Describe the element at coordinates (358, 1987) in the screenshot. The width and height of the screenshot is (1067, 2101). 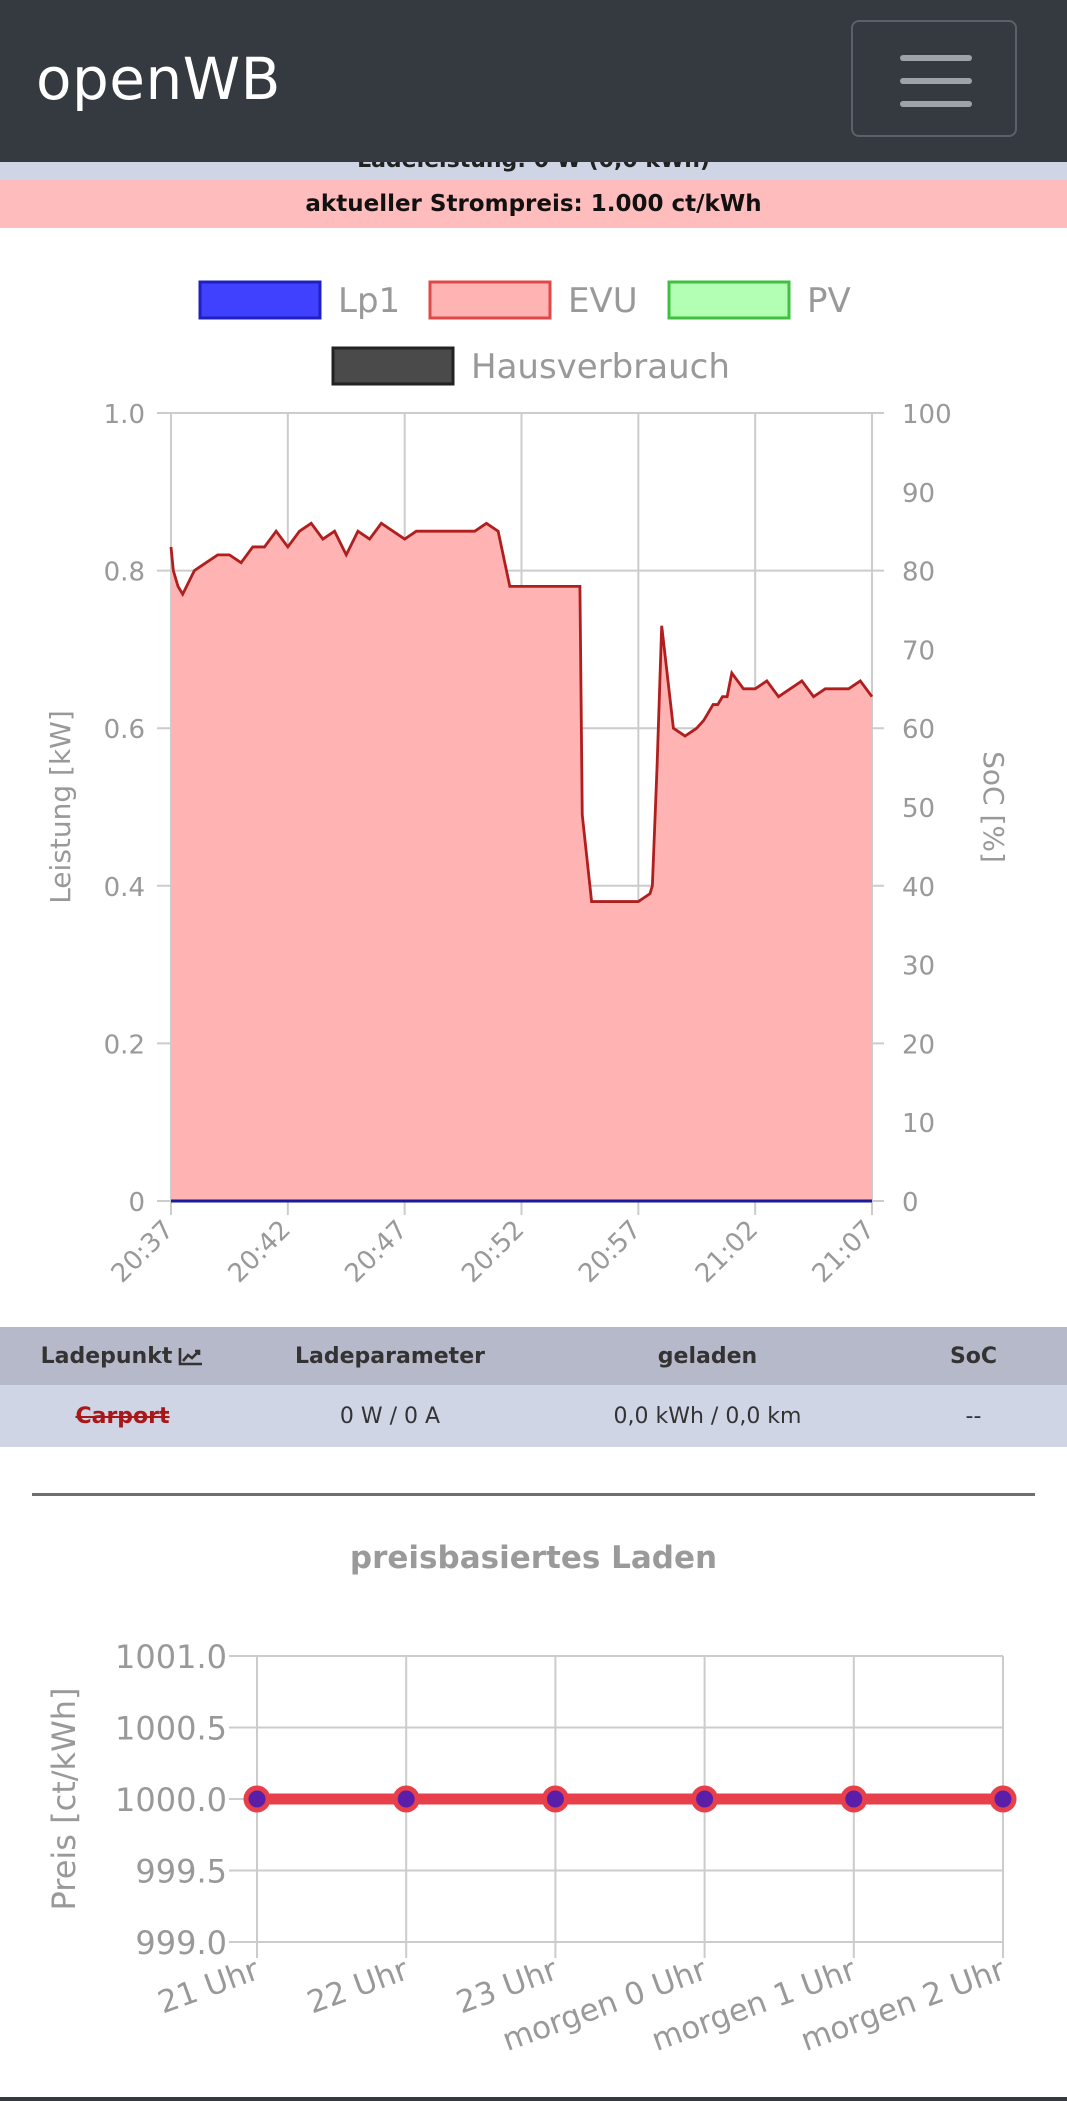
I see `price-x-tick-label: 22 Uhr` at that location.